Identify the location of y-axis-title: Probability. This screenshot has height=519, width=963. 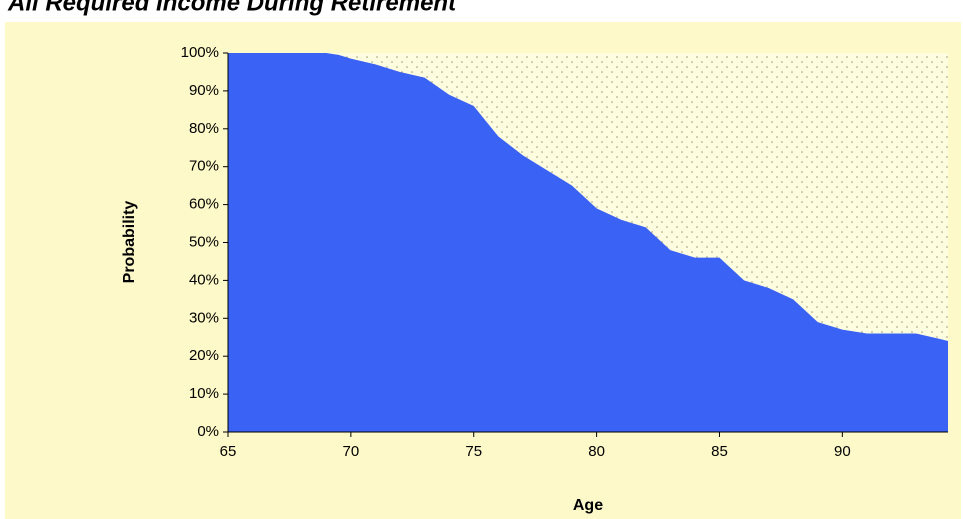
(129, 242).